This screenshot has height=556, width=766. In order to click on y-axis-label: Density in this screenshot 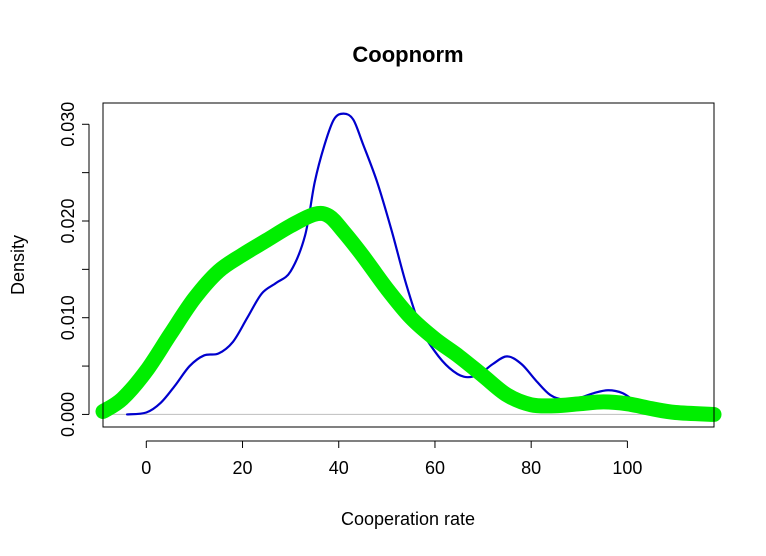, I will do `click(18, 265)`.